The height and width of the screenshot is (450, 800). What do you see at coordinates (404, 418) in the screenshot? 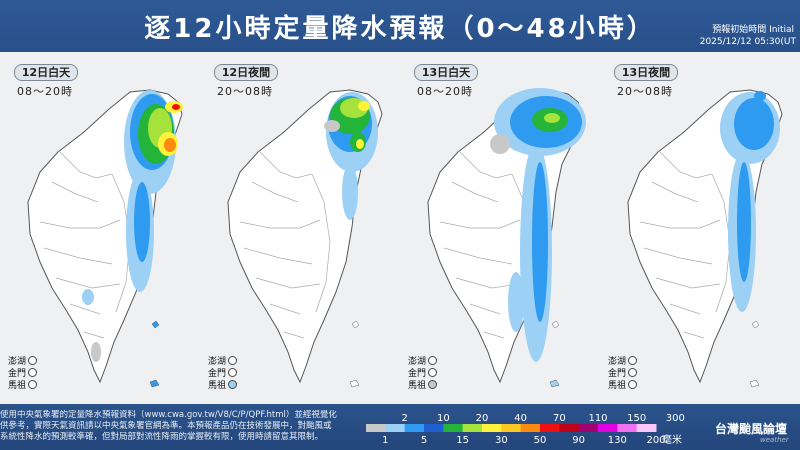
I see `legend-top-label: 2` at bounding box center [404, 418].